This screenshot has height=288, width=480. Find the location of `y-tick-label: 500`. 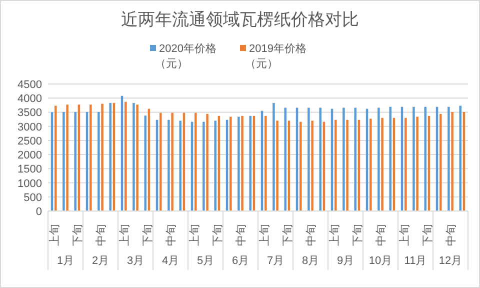

y-tick-label: 500 is located at coordinates (33, 198).